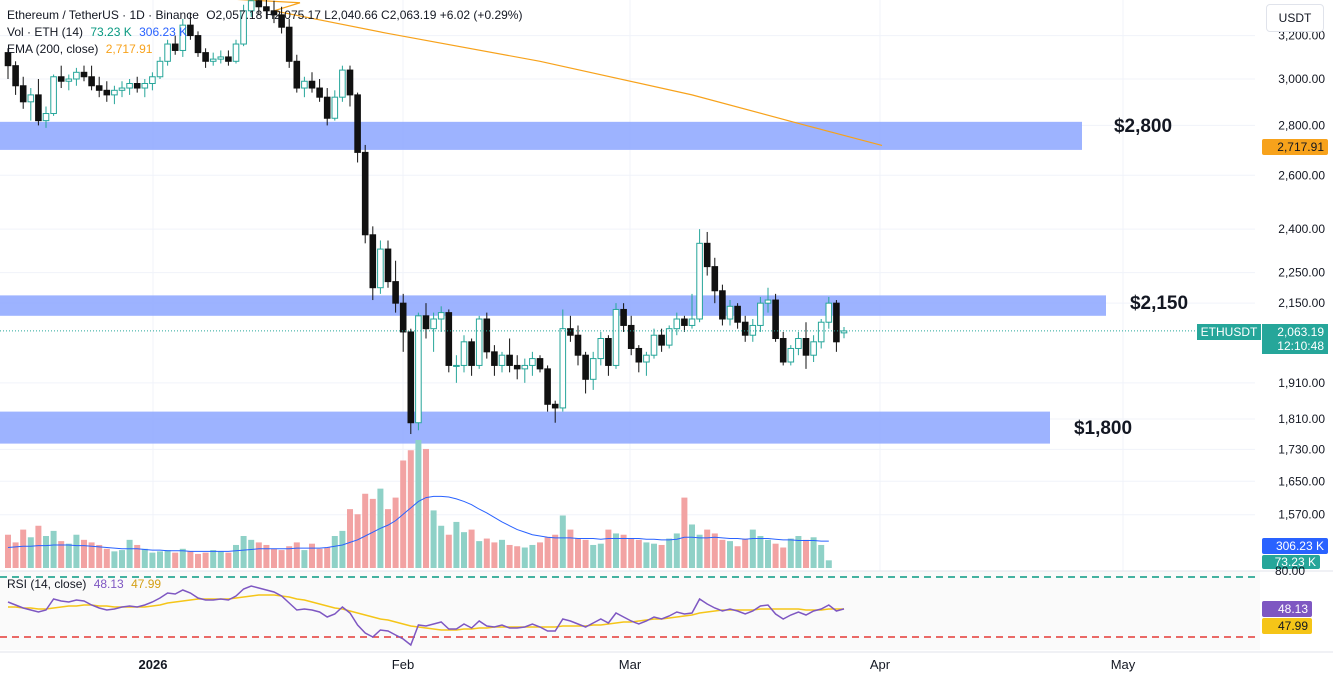 Image resolution: width=1333 pixels, height=682 pixels. Describe the element at coordinates (1301, 36) in the screenshot. I see `price-tick-label: 3,200.00` at that location.